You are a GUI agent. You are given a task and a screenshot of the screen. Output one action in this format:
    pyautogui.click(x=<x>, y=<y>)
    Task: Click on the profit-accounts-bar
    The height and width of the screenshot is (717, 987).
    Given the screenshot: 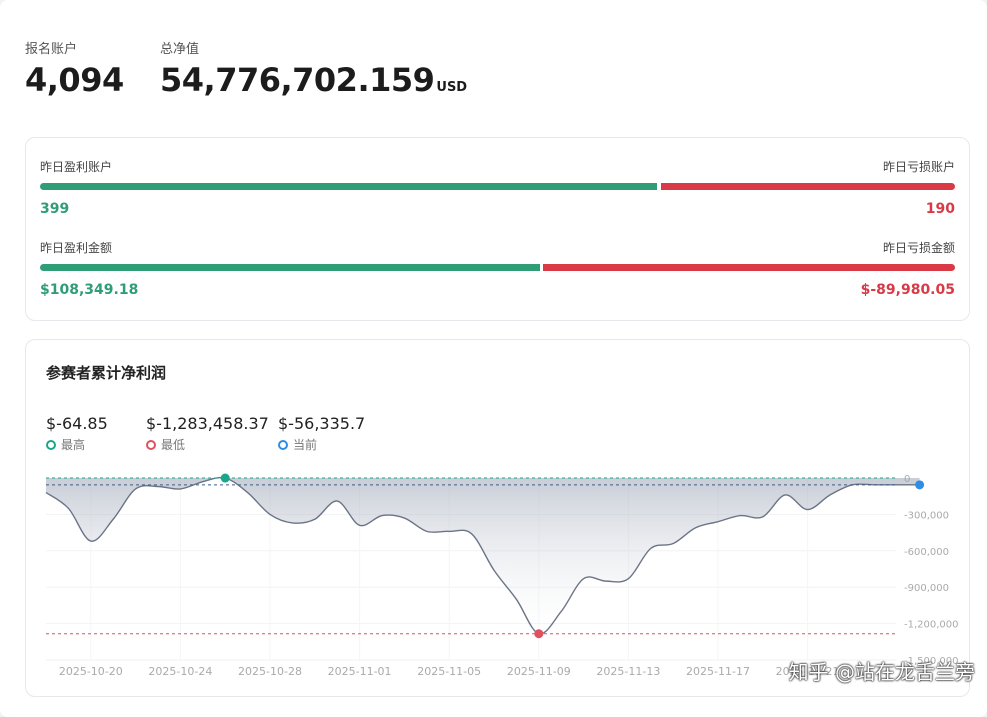 What is the action you would take?
    pyautogui.click(x=348, y=186)
    